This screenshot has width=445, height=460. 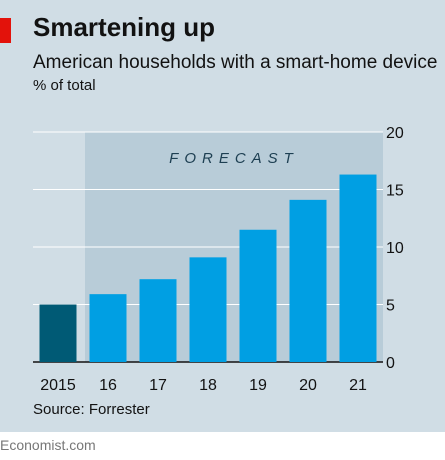 What do you see at coordinates (124, 27) in the screenshot?
I see `chart-title: Smartening up` at bounding box center [124, 27].